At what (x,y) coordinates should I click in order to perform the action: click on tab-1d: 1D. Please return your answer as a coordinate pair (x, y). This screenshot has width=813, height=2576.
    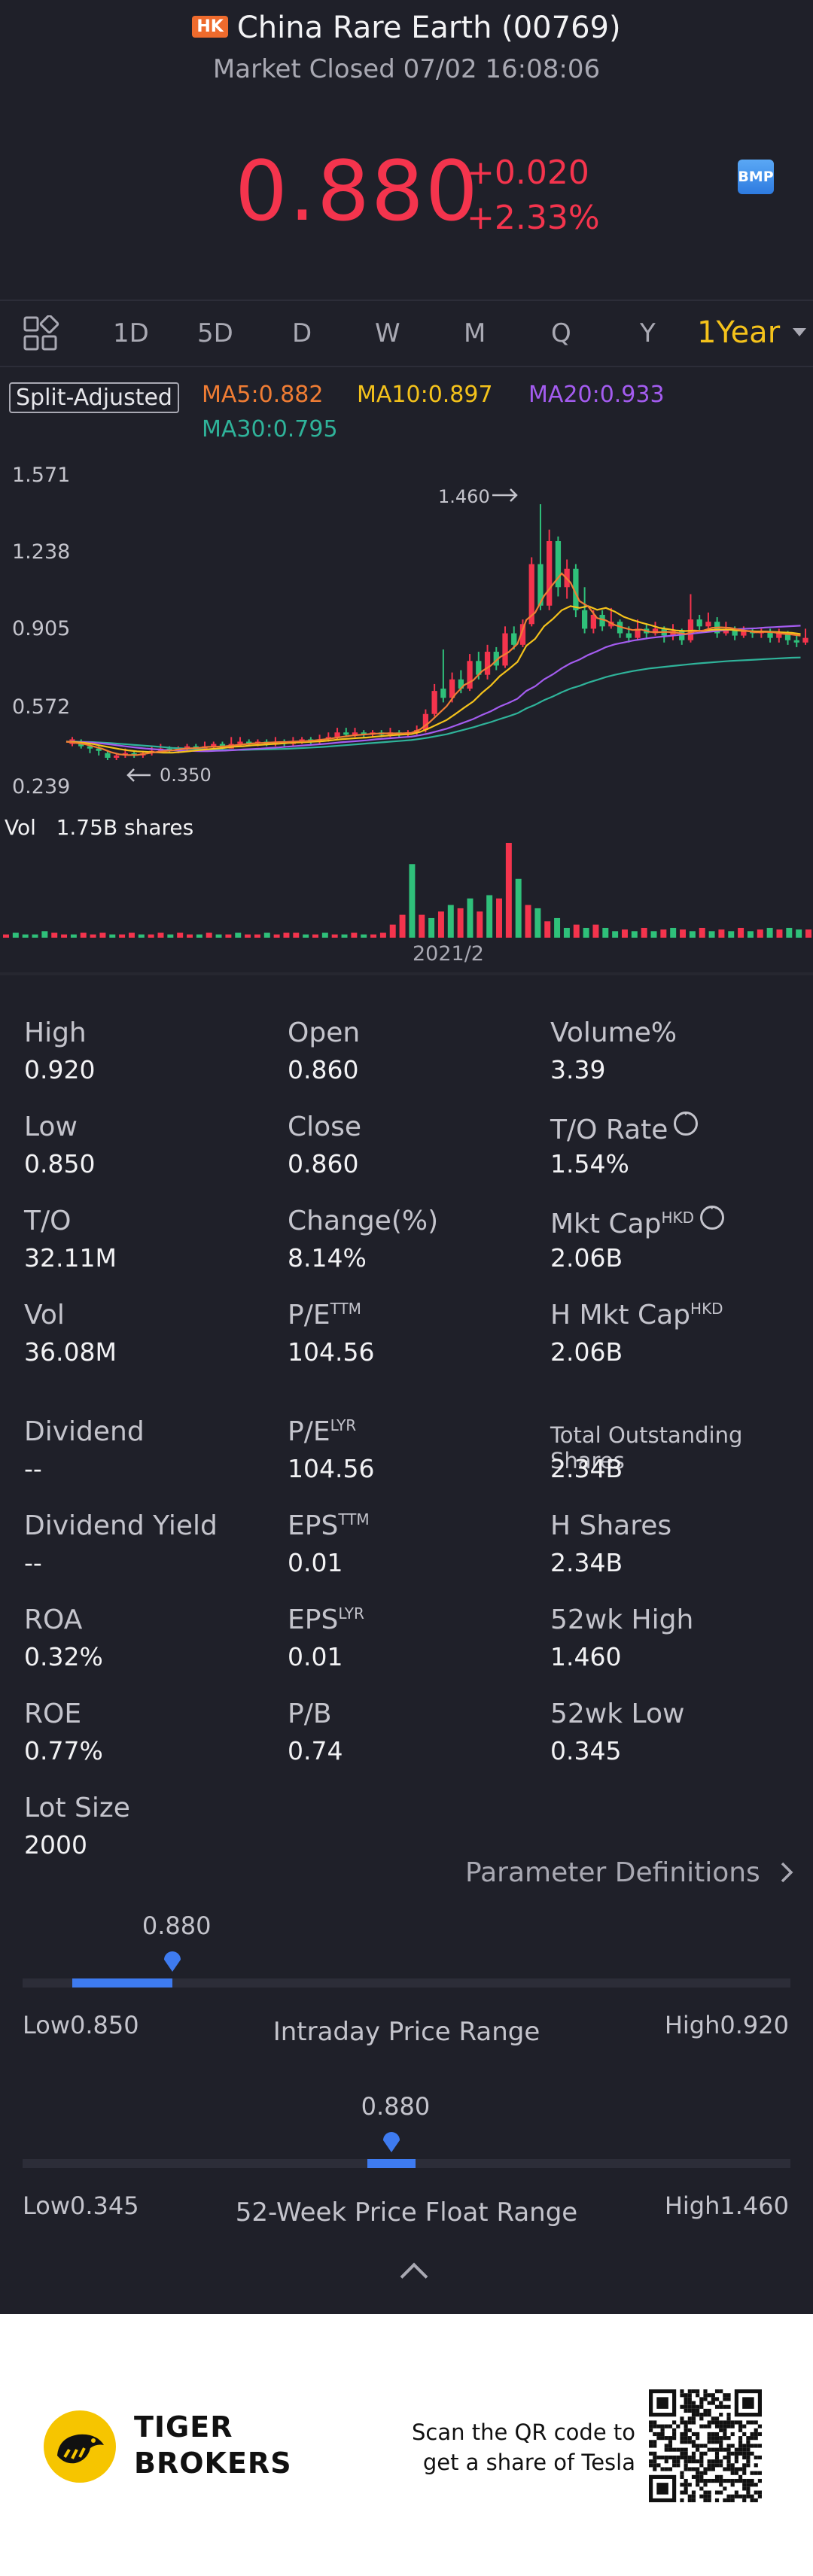
    Looking at the image, I should click on (131, 333).